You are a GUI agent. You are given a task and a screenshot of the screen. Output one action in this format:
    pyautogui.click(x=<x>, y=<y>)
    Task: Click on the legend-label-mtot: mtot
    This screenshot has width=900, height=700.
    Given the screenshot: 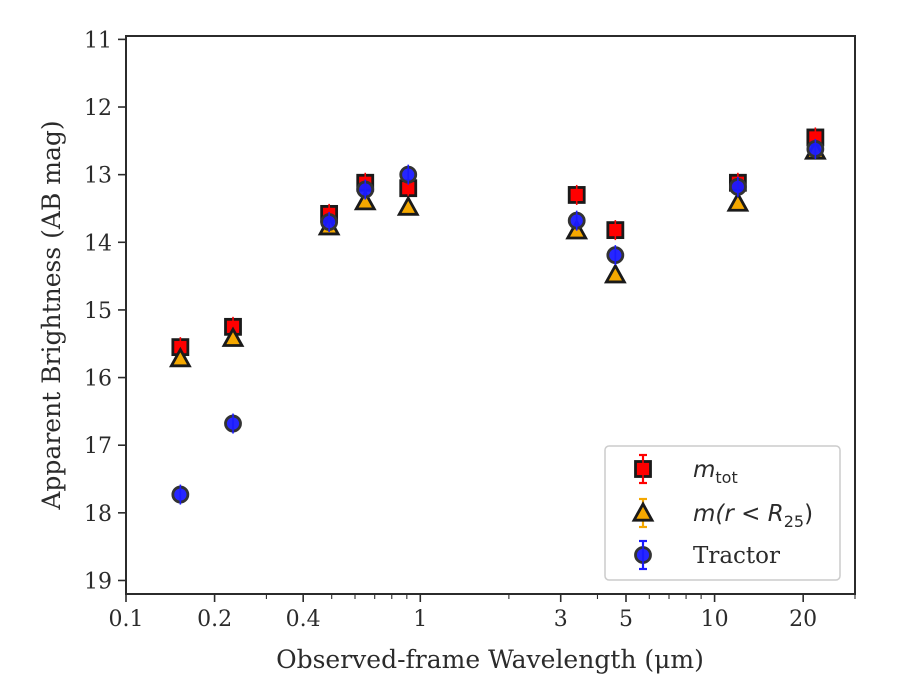 What is the action you would take?
    pyautogui.click(x=715, y=472)
    